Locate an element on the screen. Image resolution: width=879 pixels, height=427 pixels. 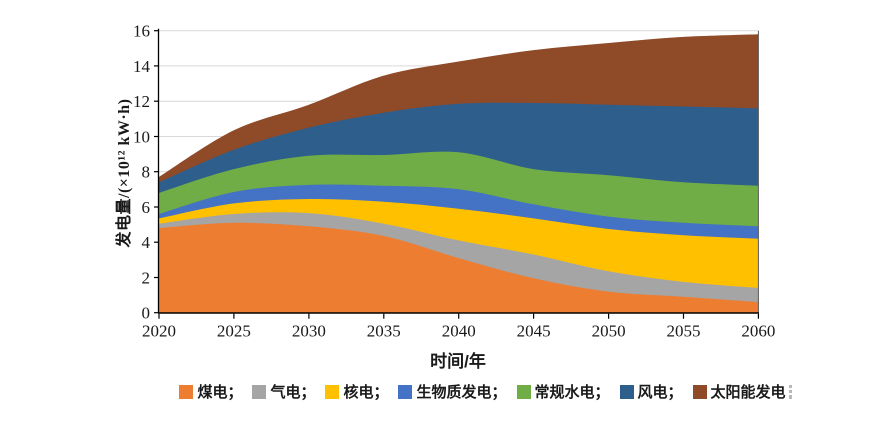
legend-item: 生物质发电； is located at coordinates (452, 391).